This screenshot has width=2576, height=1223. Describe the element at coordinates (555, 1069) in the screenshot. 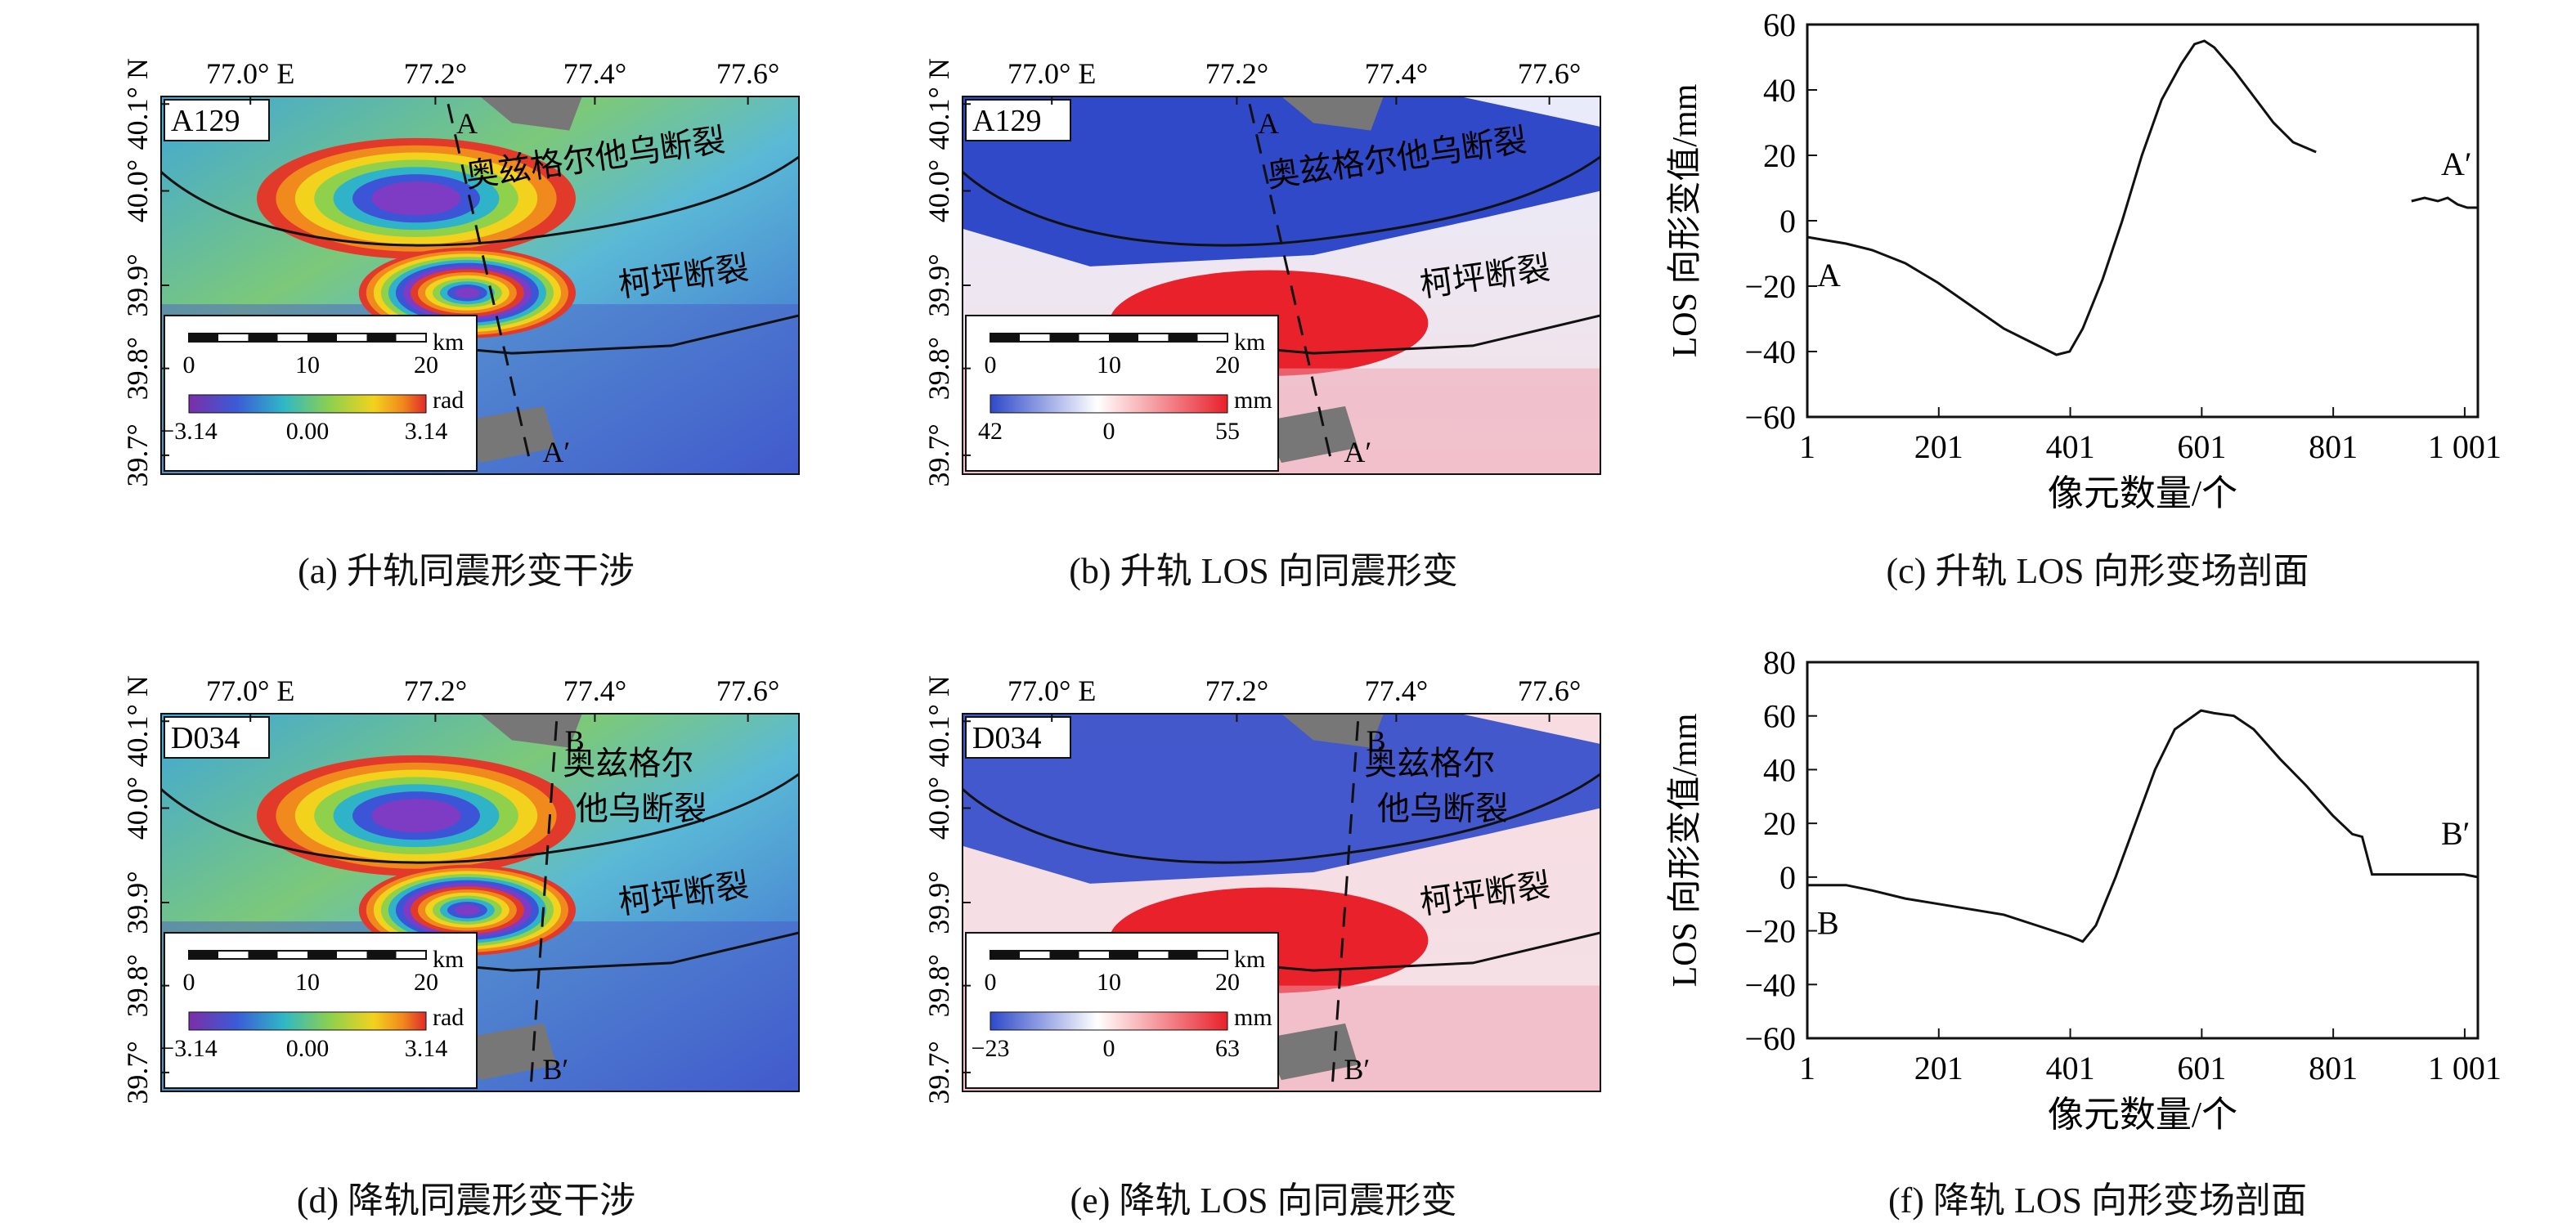

I see `profile-end-label: B′` at that location.